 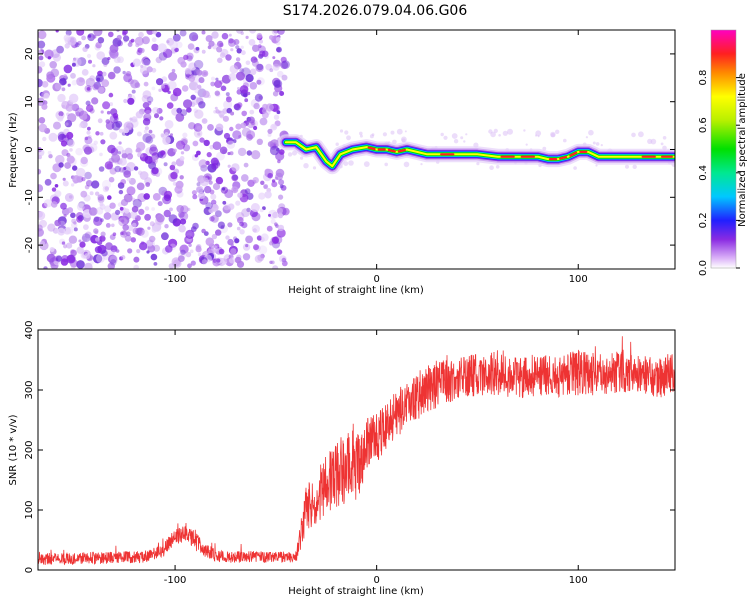 I want to click on frequency-ridge, so click(x=476, y=154).